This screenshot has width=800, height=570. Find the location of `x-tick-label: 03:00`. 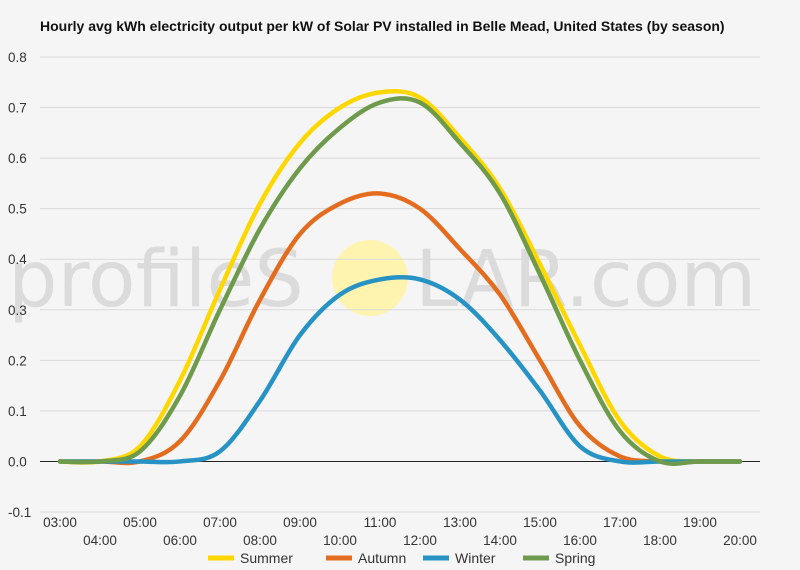

x-tick-label: 03:00 is located at coordinates (60, 522).